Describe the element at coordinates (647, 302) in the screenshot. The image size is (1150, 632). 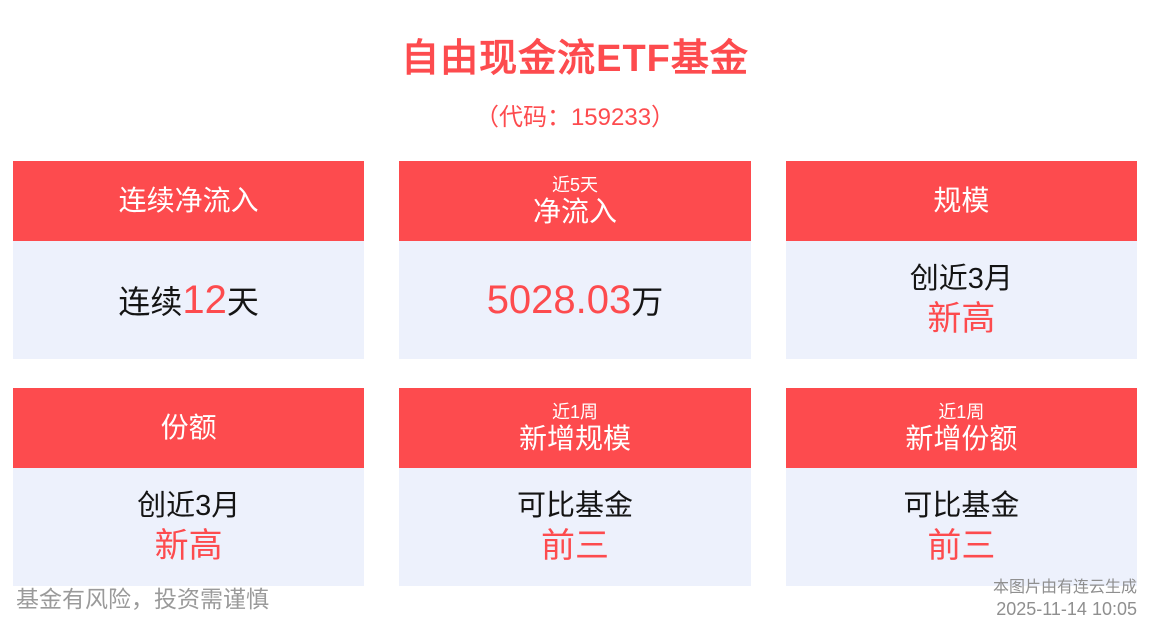
I see `value-suffix: 万` at that location.